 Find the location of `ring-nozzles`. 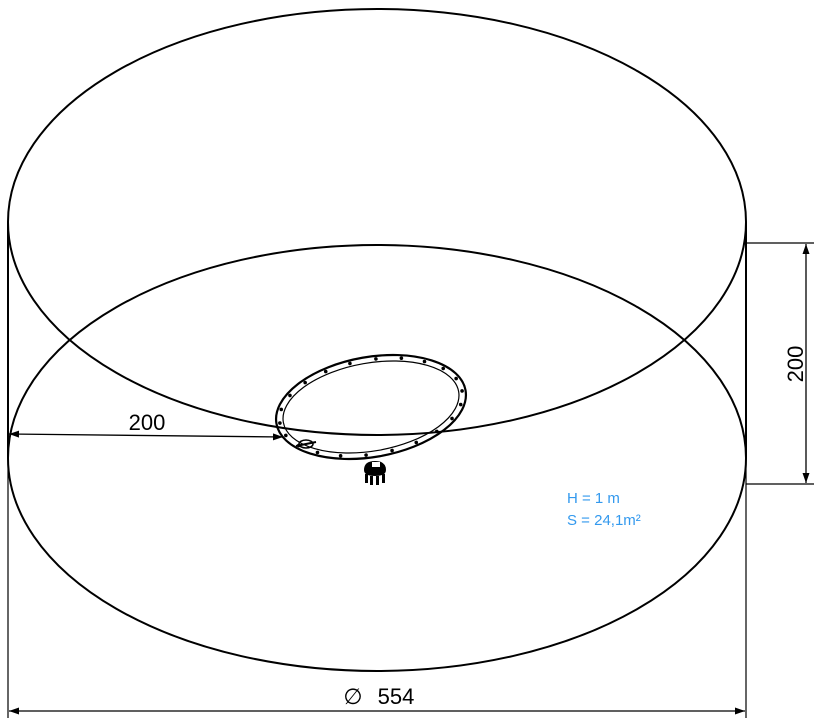

ring-nozzles is located at coordinates (371, 407).